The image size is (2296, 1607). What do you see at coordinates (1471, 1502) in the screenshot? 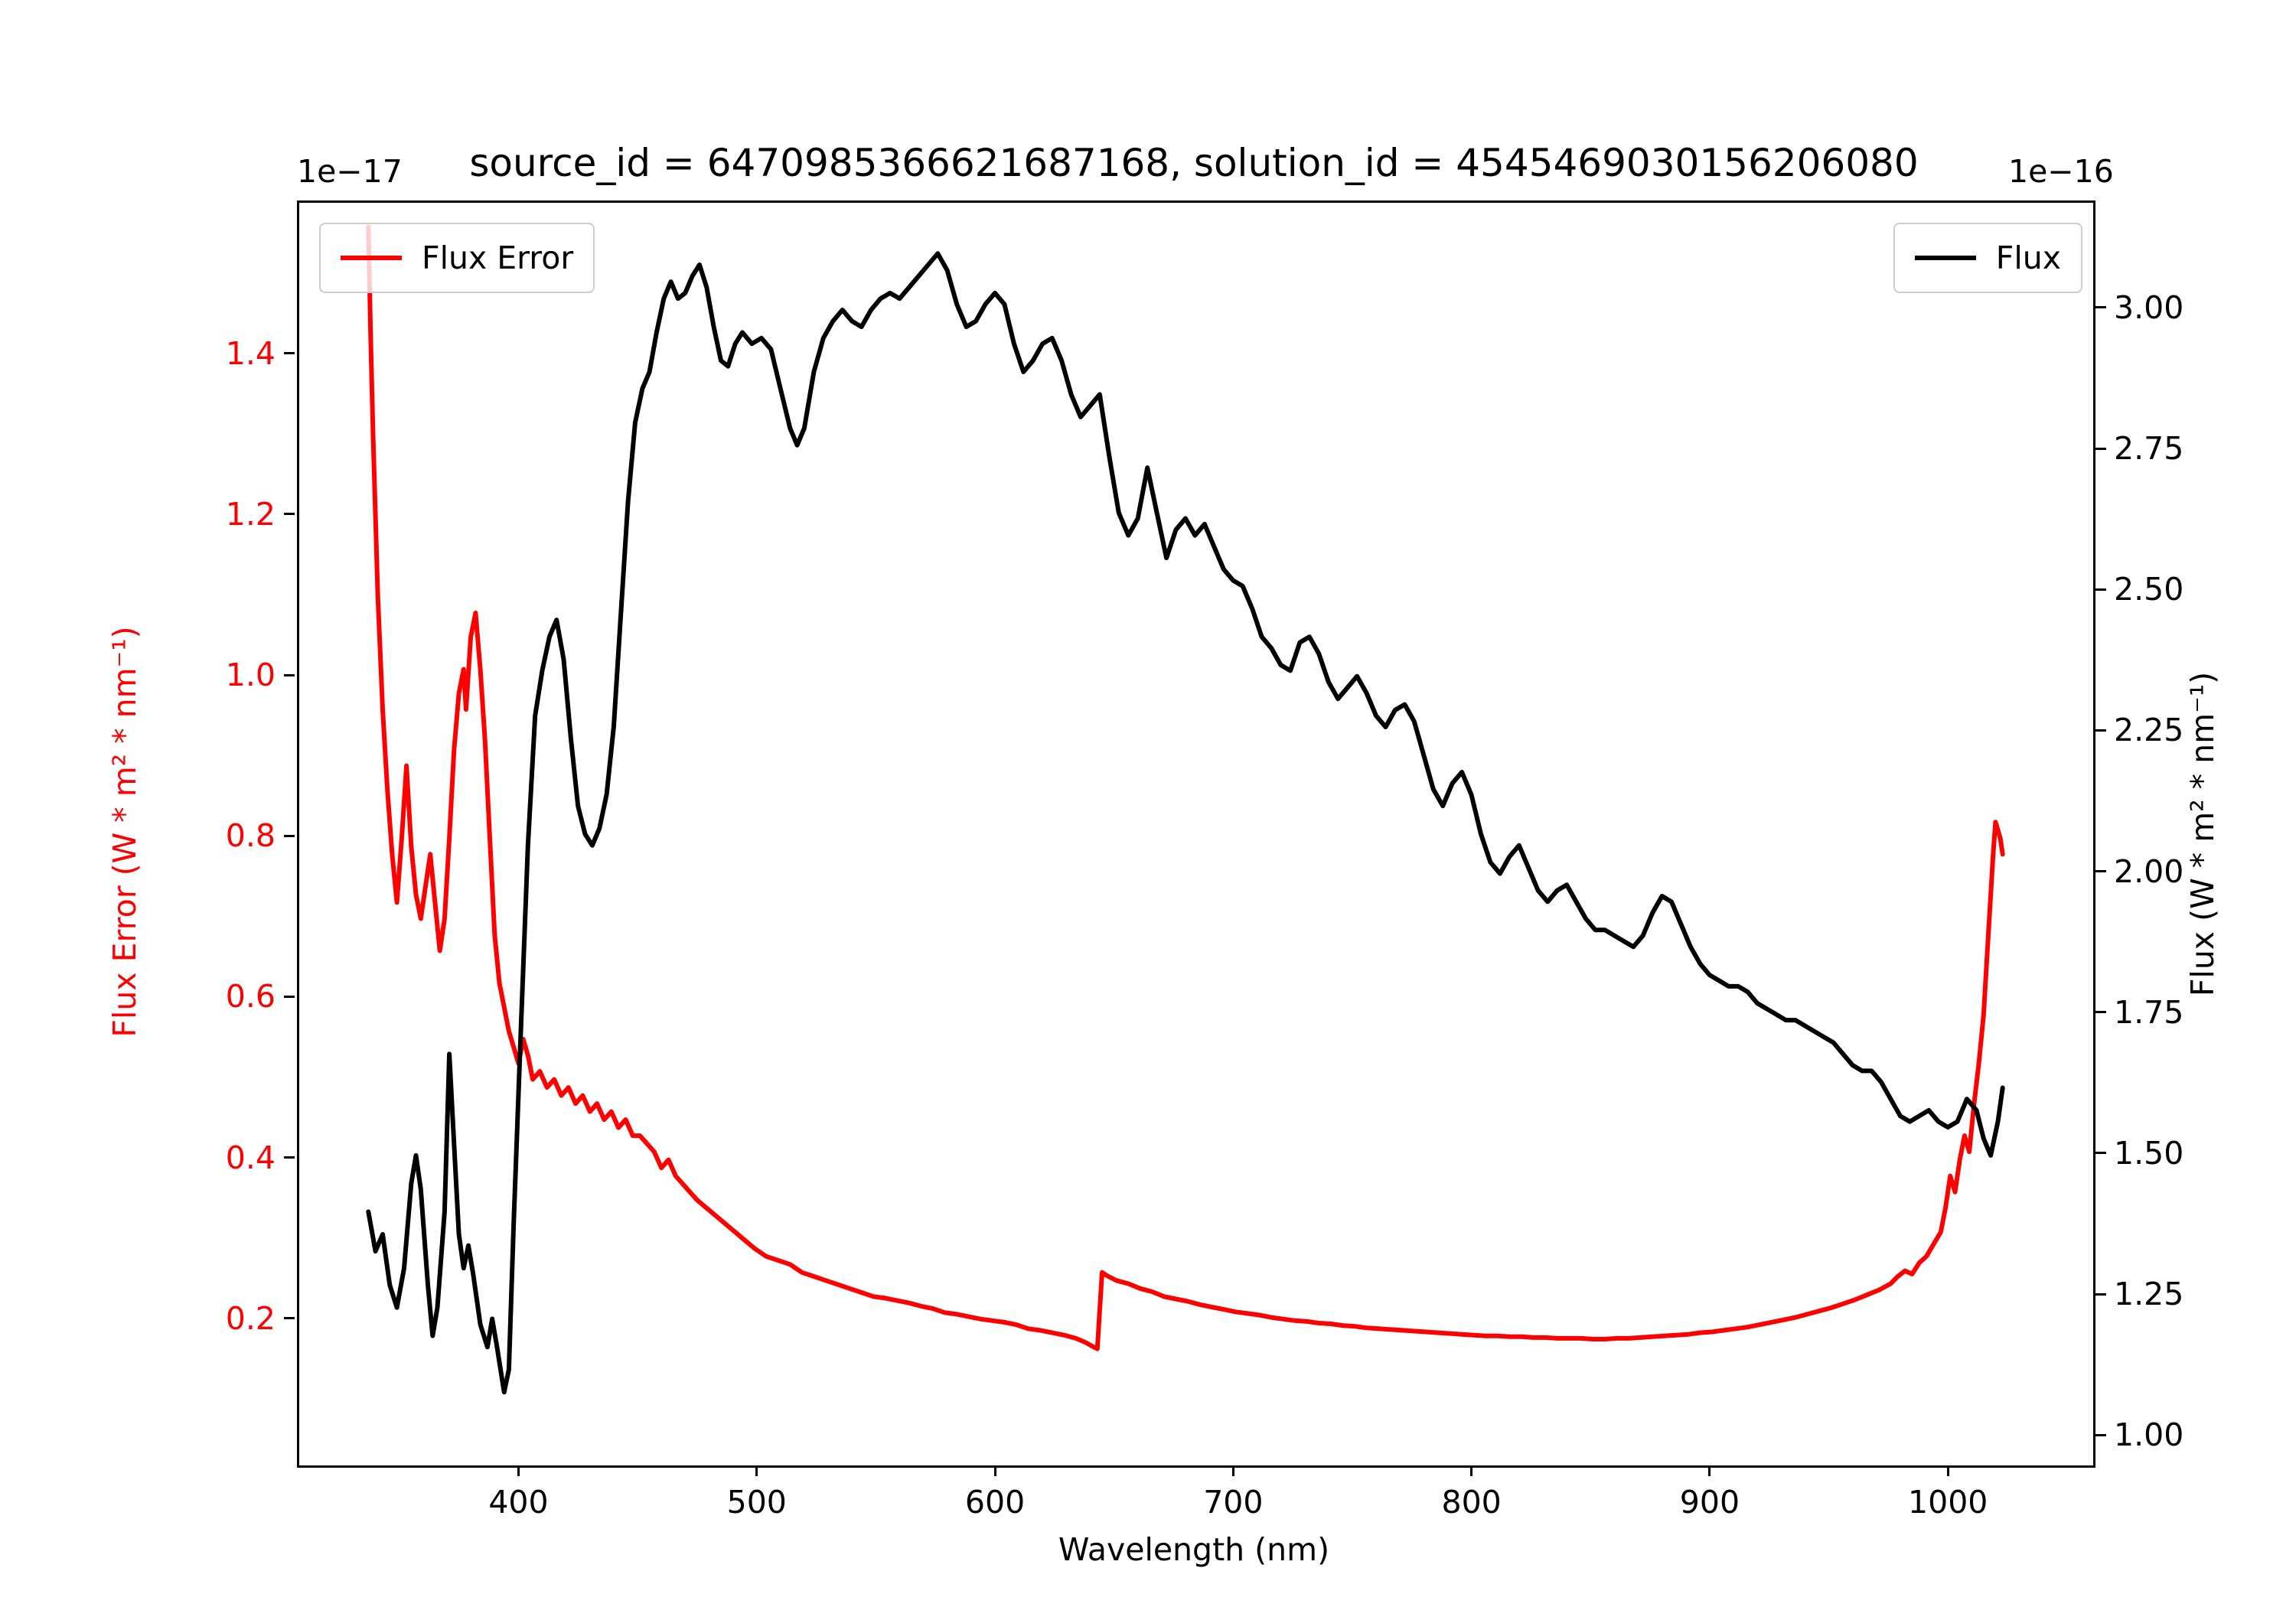
I see `x-tick-label: 800` at bounding box center [1471, 1502].